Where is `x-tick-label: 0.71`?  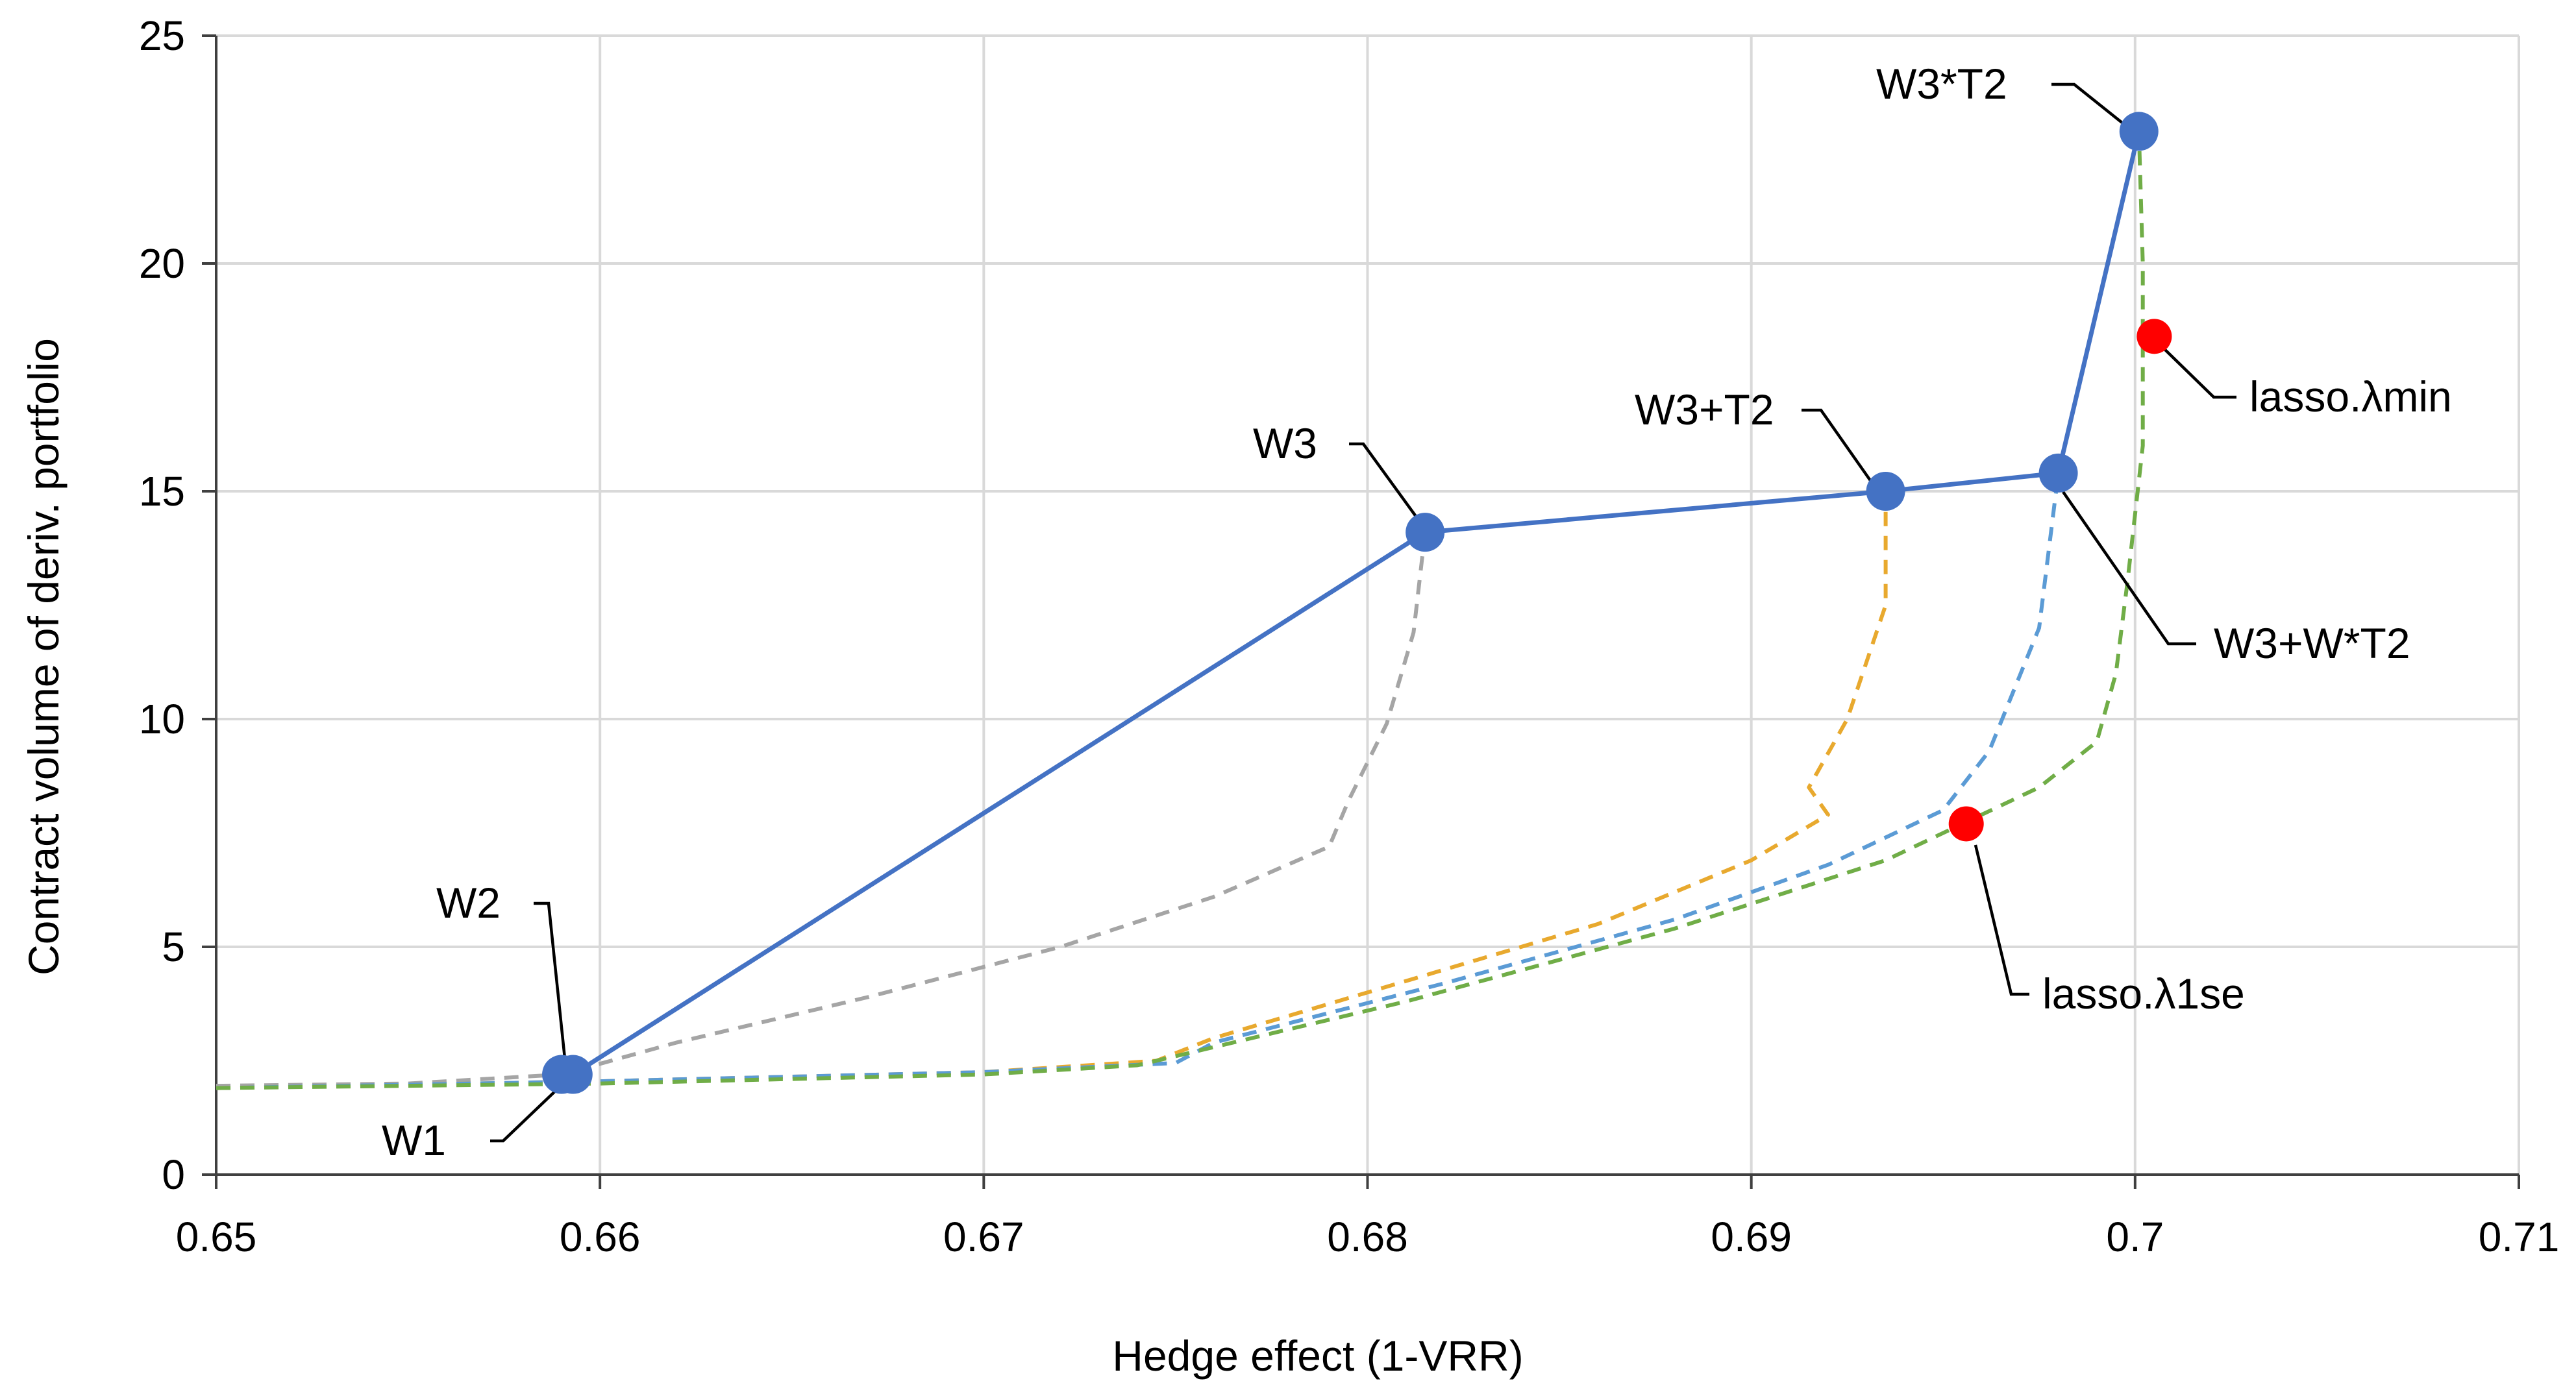
x-tick-label: 0.71 is located at coordinates (2519, 1237).